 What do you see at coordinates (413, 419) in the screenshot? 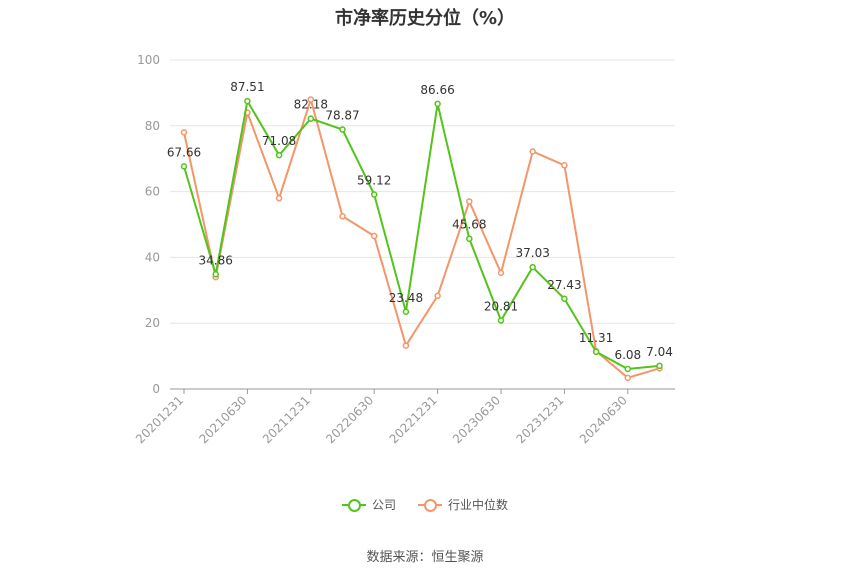
I see `x-tick-label-20221231: 20221231` at bounding box center [413, 419].